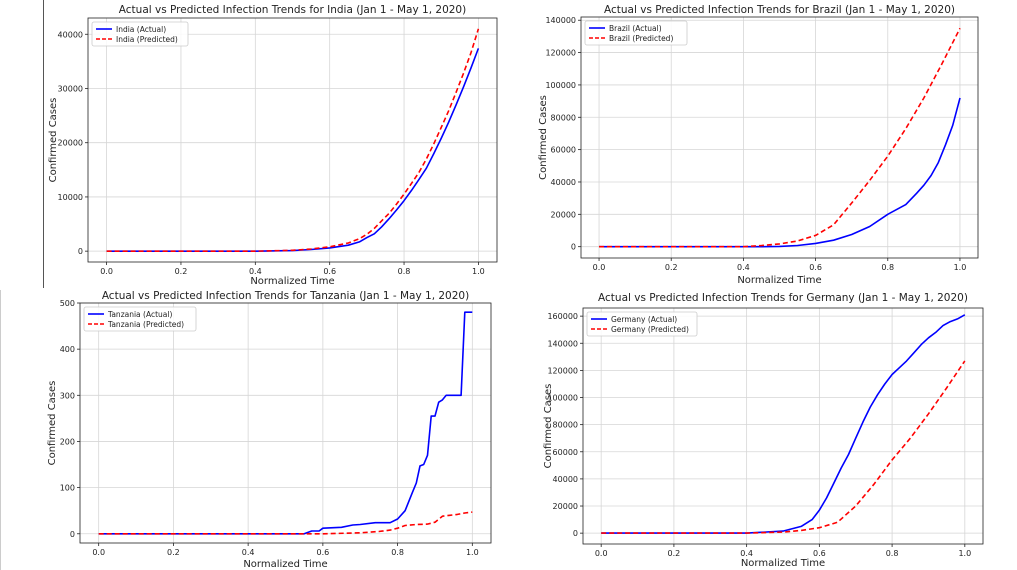  I want to click on left-border-line-lower, so click(0, 430).